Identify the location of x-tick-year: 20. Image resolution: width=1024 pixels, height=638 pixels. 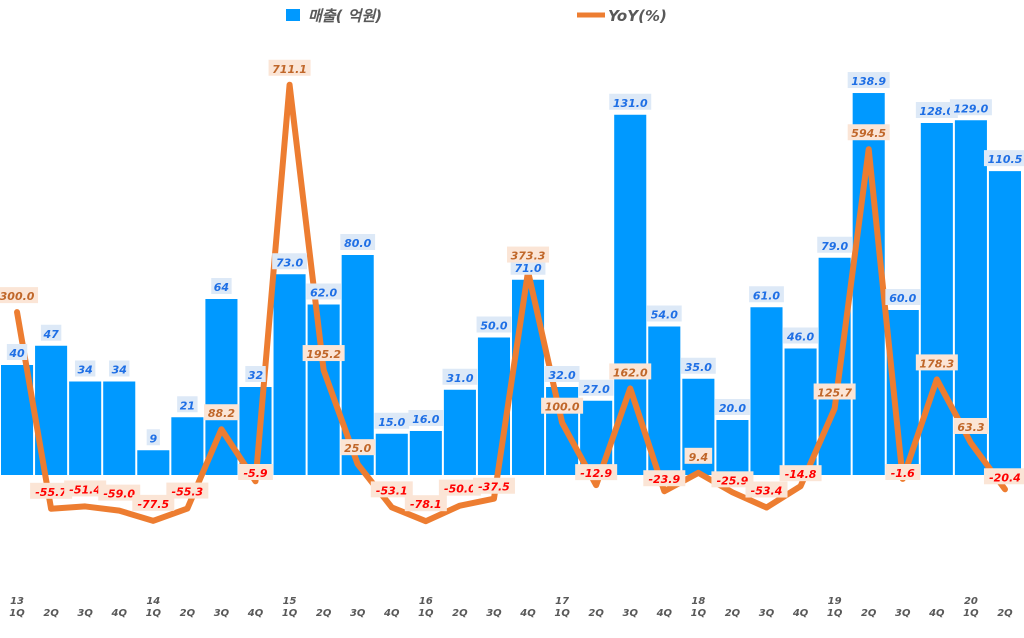
(971, 601).